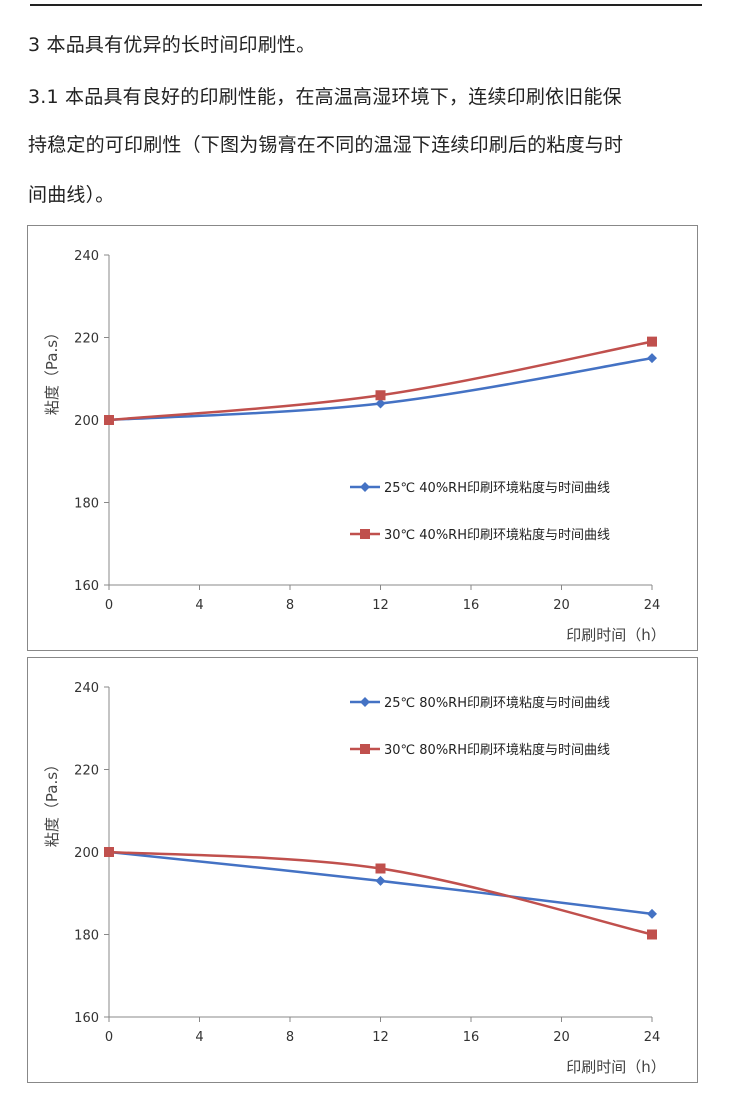 The width and height of the screenshot is (730, 1097). I want to click on legend-label: 30℃ 80%RH印刷环境粘度与时间曲线, so click(497, 750).